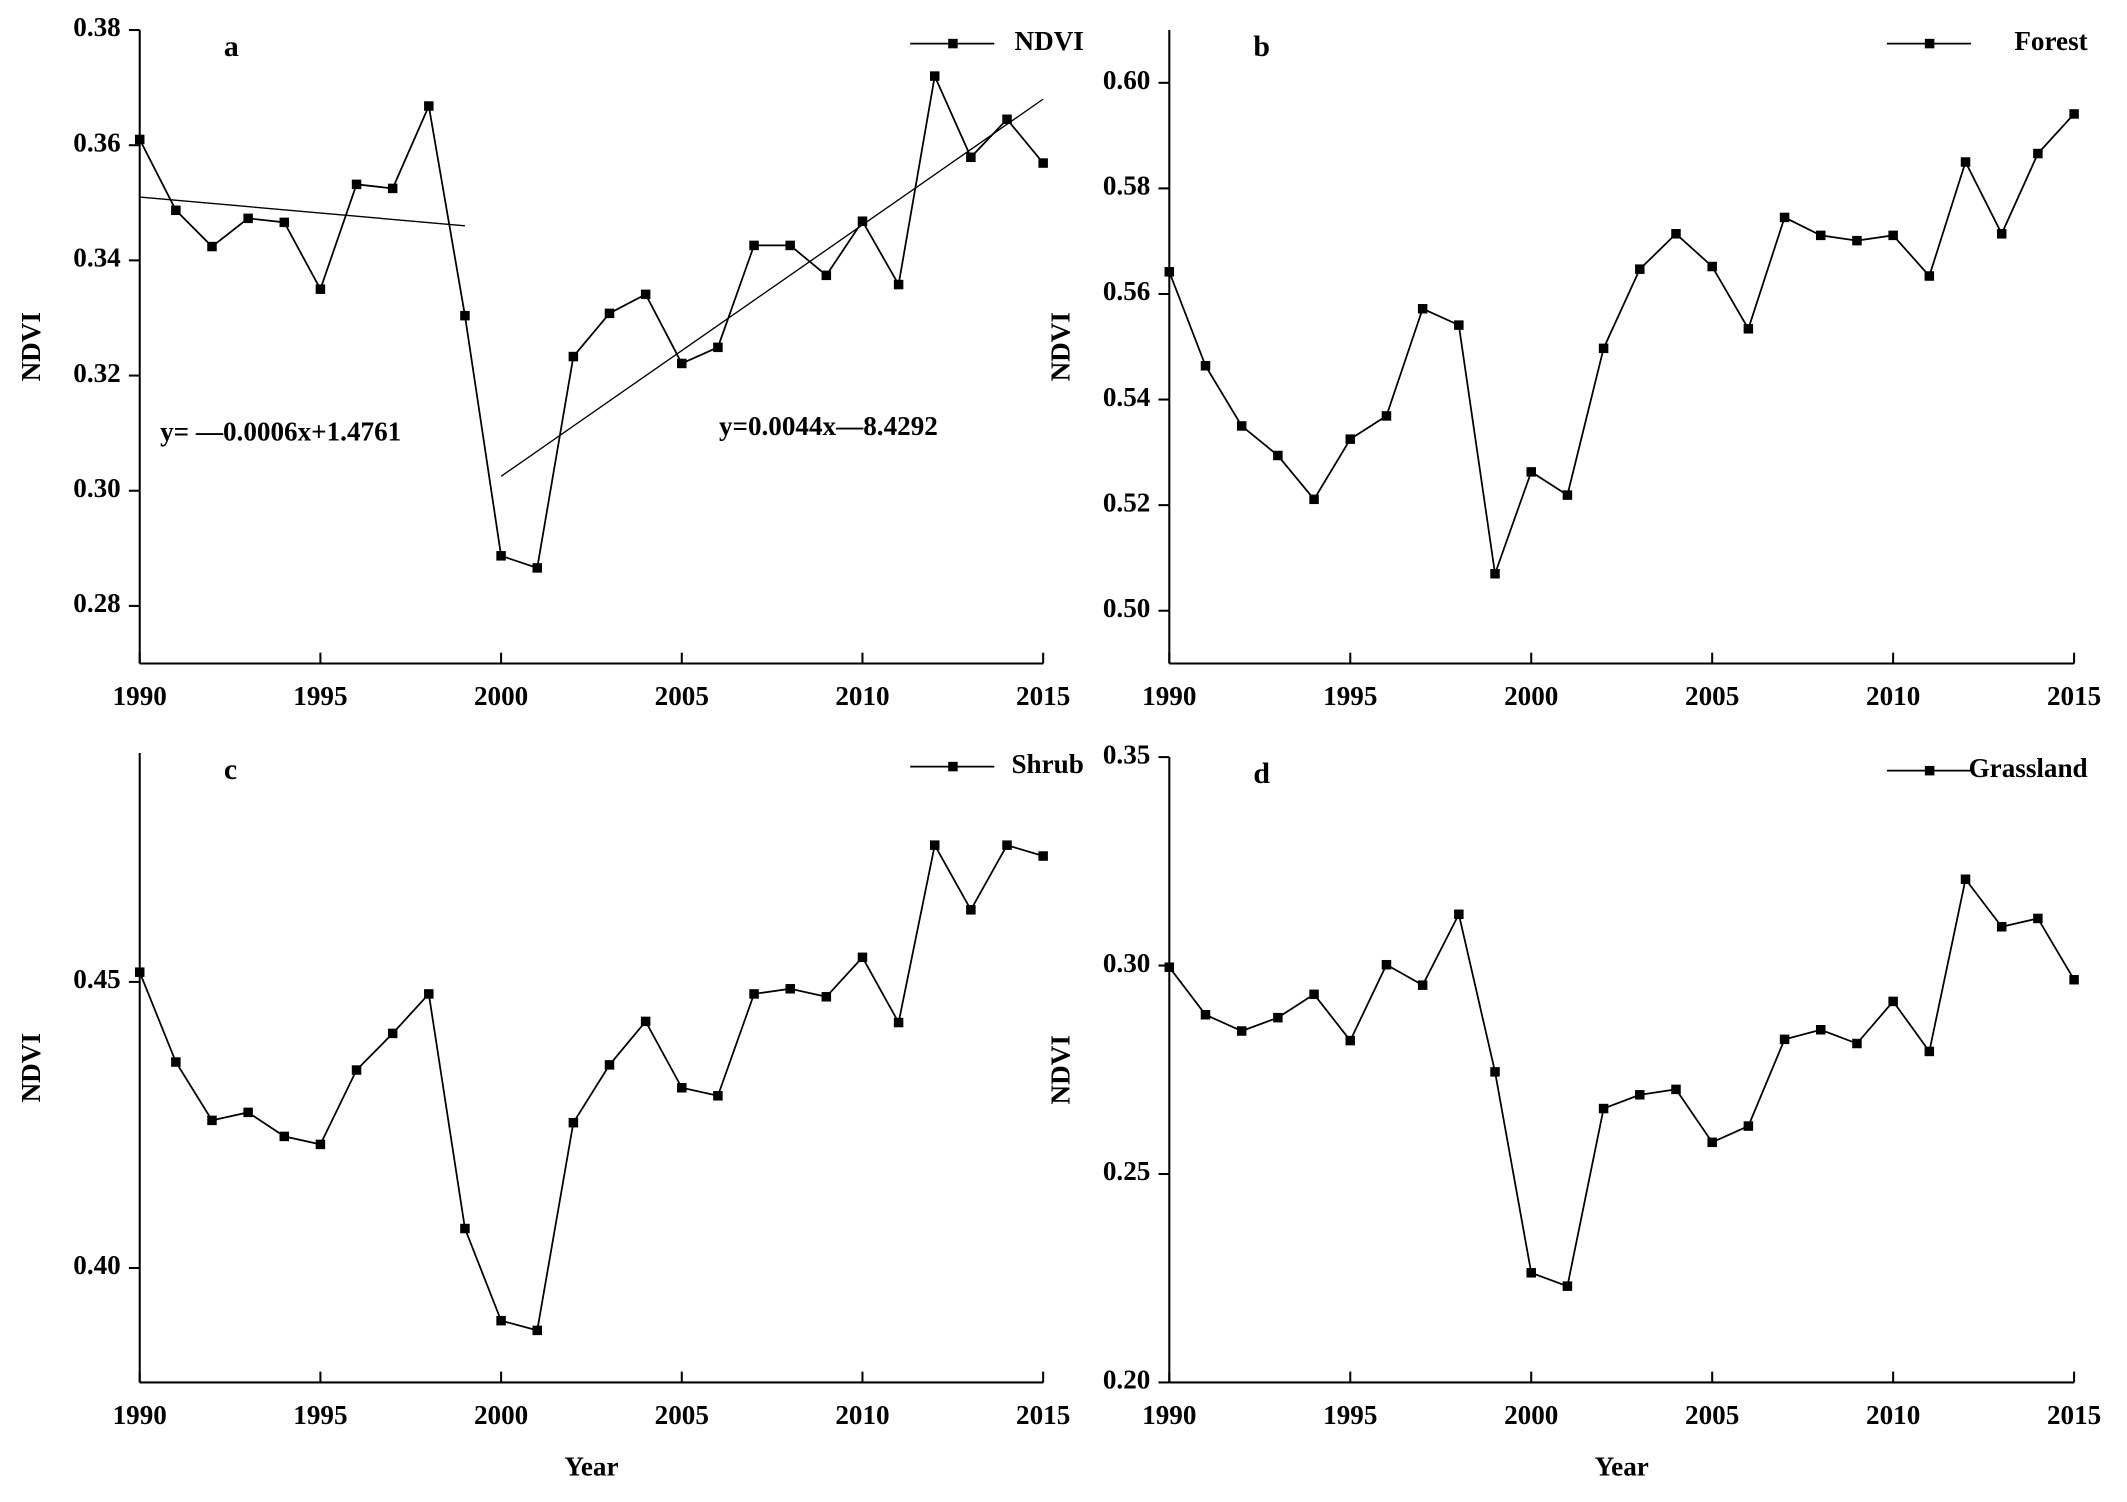  I want to click on legend-label: Shrub, so click(1047, 764).